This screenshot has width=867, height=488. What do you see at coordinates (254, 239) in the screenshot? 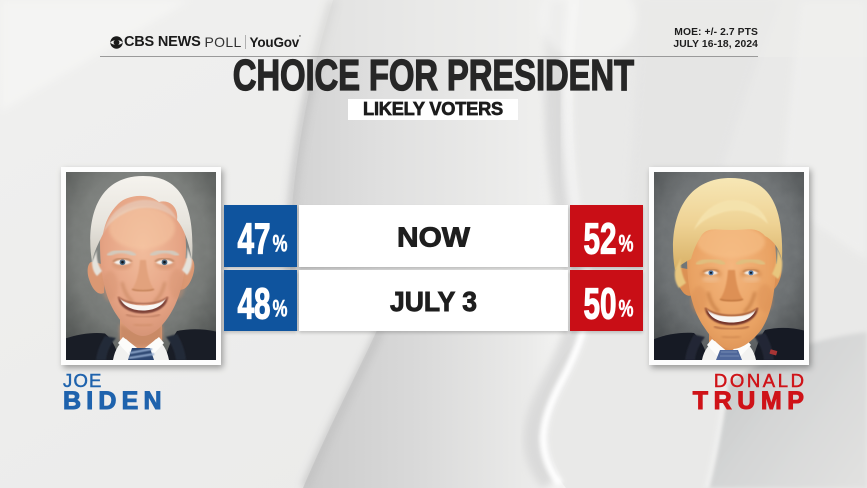
I see `svg-text: 47` at bounding box center [254, 239].